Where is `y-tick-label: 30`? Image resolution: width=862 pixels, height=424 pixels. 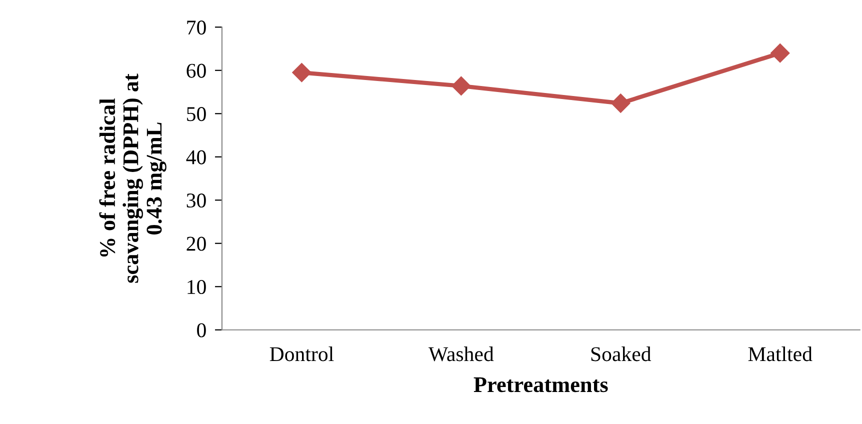 y-tick-label: 30 is located at coordinates (196, 201).